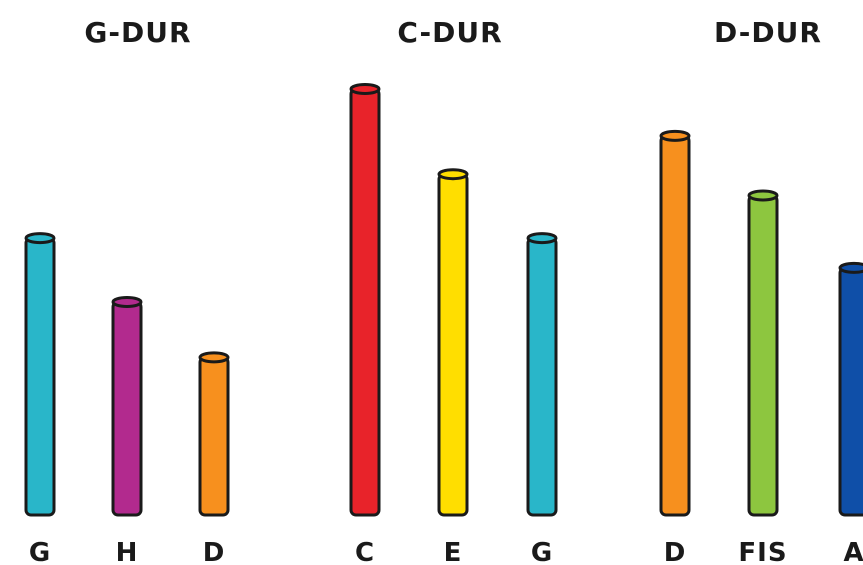 Image resolution: width=863 pixels, height=565 pixels. I want to click on tube-a, so click(850, 389).